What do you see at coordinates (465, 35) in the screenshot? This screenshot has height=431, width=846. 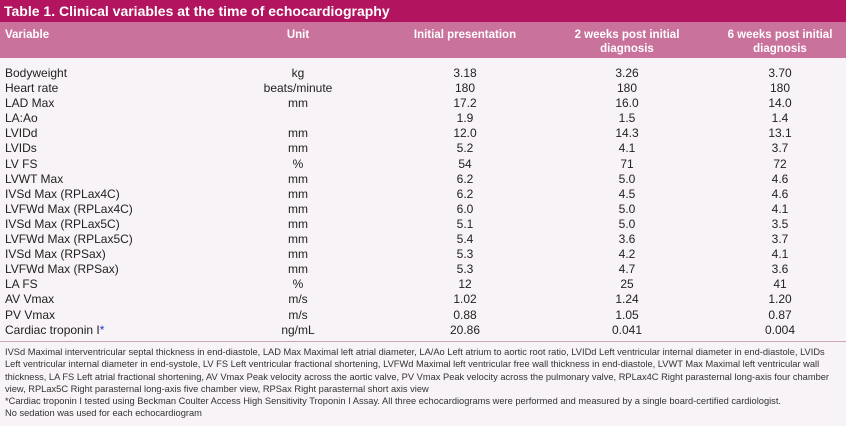 I see `column-header-initial-presentation: Initial presentation` at bounding box center [465, 35].